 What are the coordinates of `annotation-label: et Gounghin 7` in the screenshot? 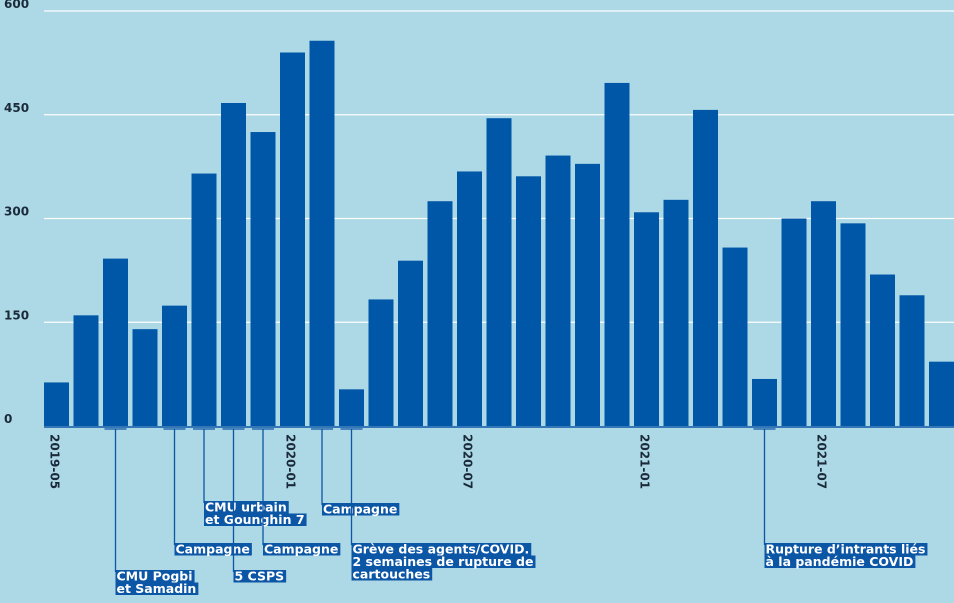 It's located at (255, 519).